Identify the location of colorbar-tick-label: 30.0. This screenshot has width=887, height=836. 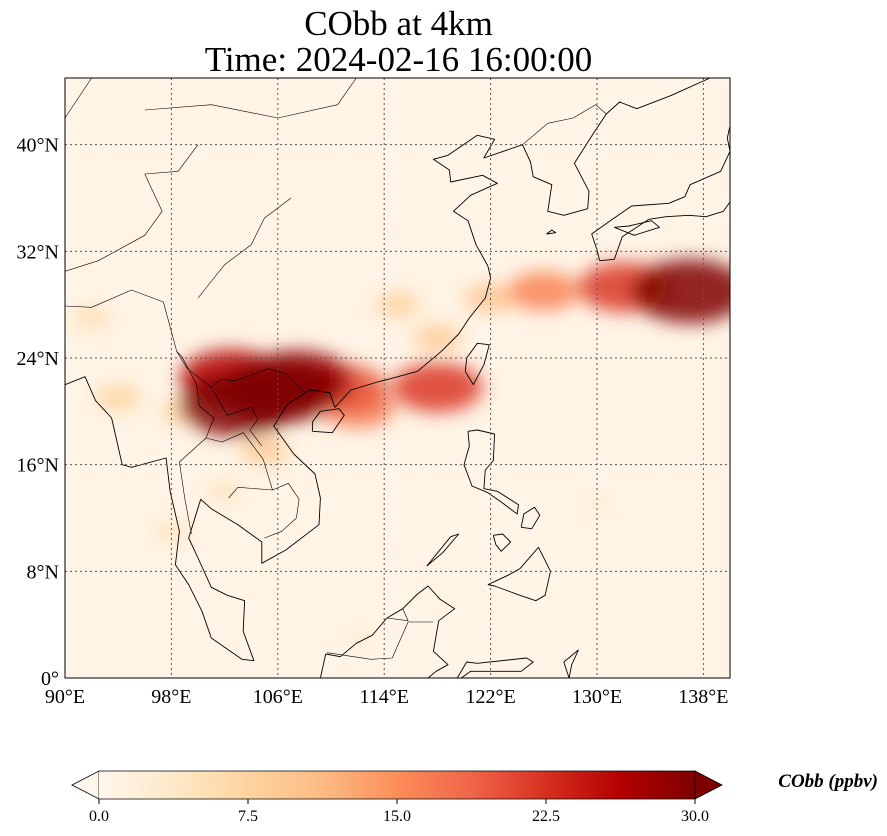
(695, 816).